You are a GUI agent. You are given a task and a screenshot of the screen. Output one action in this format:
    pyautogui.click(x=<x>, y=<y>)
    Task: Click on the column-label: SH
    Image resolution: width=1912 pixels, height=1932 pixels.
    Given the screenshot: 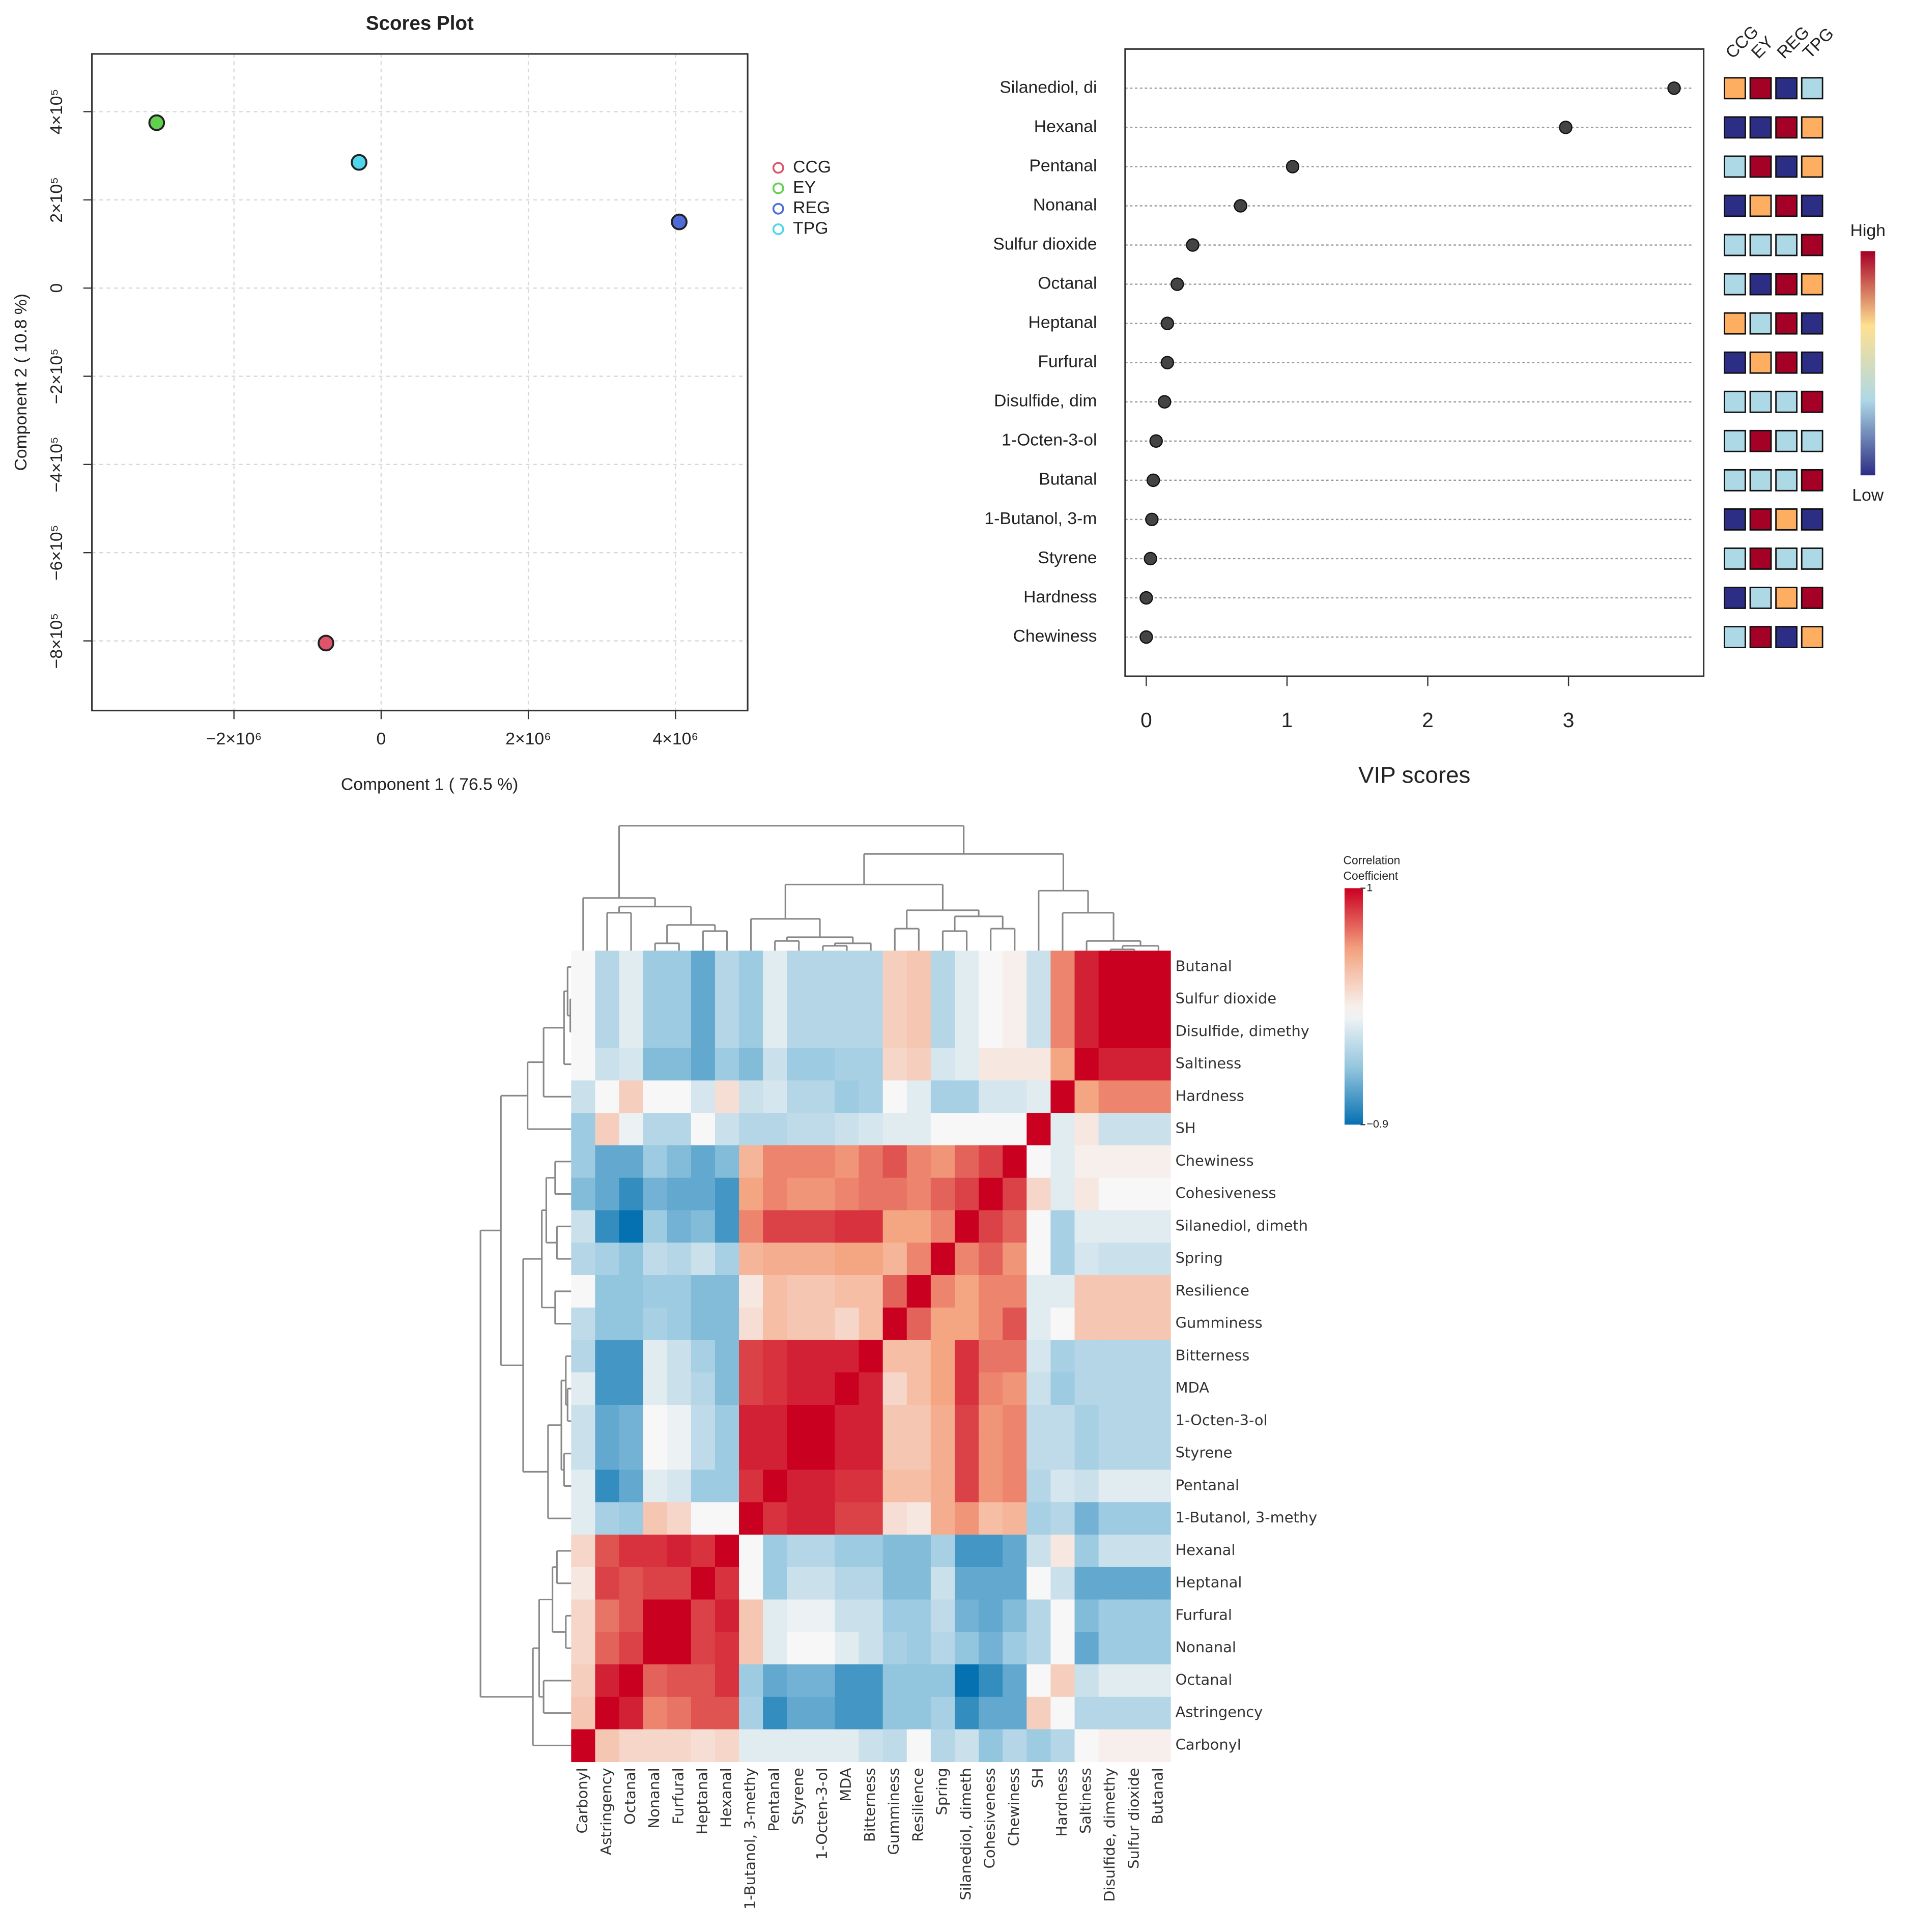 What is the action you would take?
    pyautogui.click(x=1037, y=1778)
    